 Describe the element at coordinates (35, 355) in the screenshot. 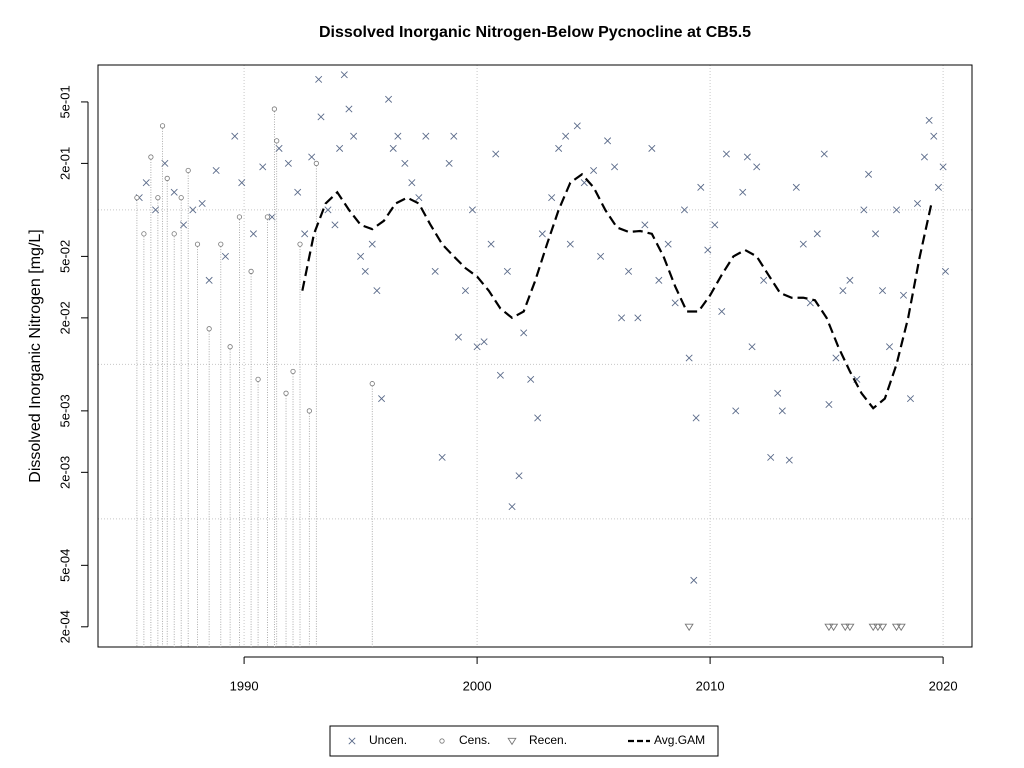

I see `y-axis-label: Dissolved Inorganic Nitrogen [mg/L]` at that location.